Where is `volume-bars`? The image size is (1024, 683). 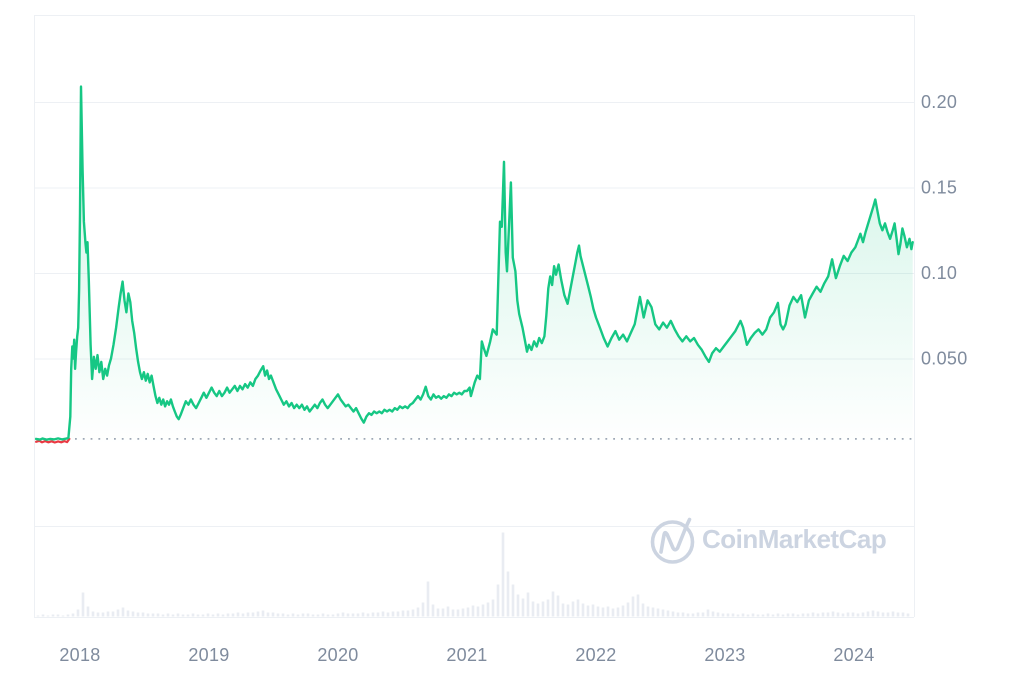
volume-bars is located at coordinates (473, 574).